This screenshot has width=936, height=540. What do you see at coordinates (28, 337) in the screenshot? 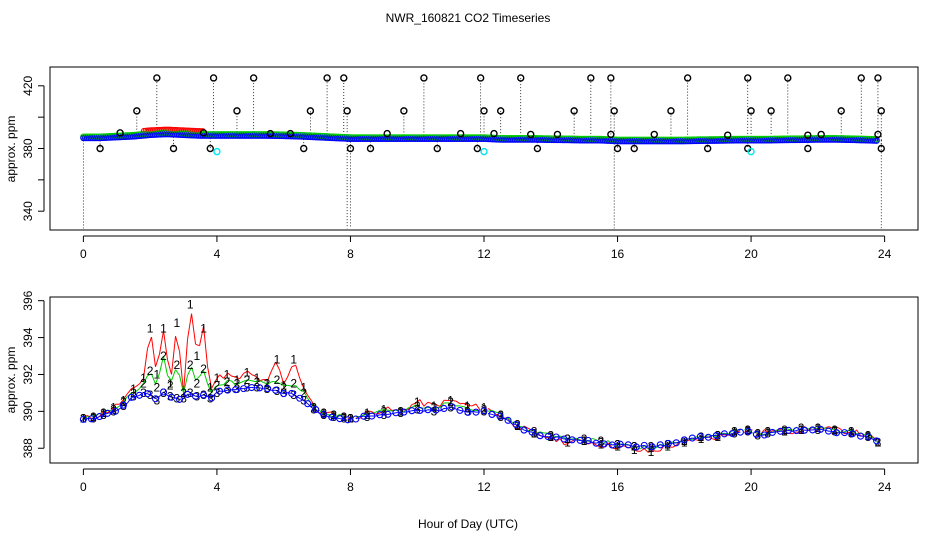
I see `bottom-y-tick-label: 394` at bounding box center [28, 337].